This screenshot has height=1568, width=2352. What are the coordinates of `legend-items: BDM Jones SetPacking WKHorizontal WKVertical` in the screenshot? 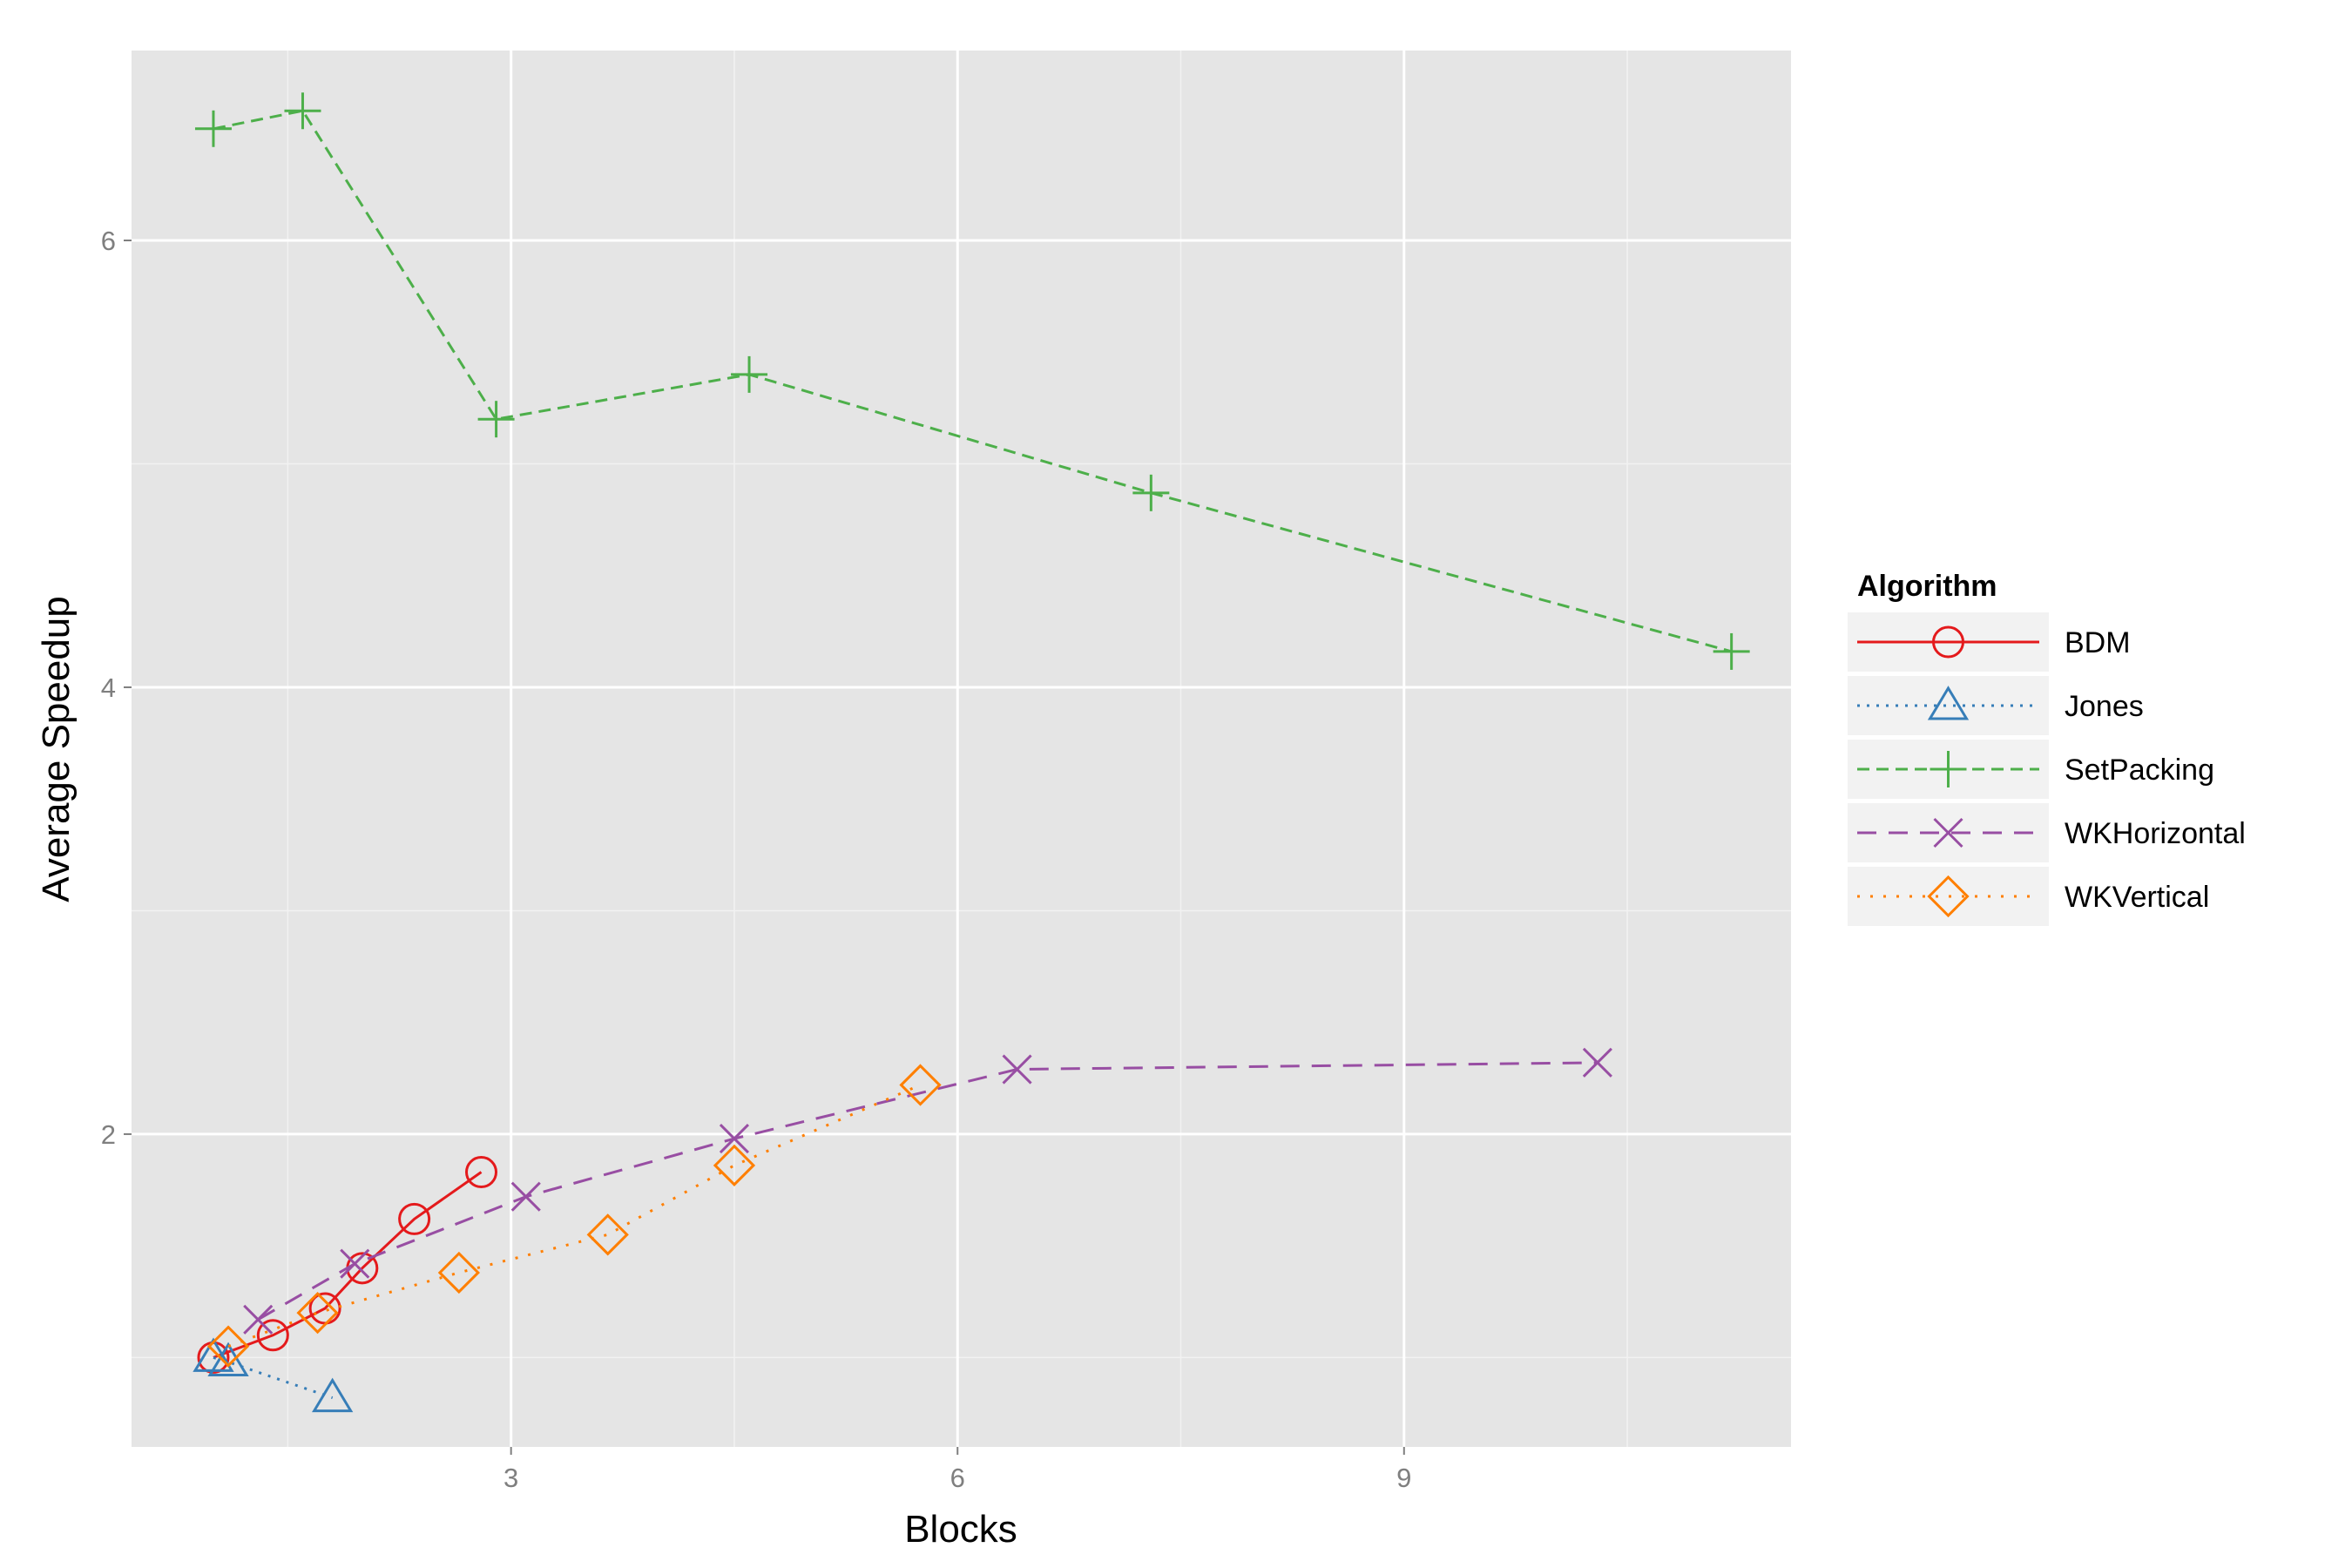 It's located at (2046, 769).